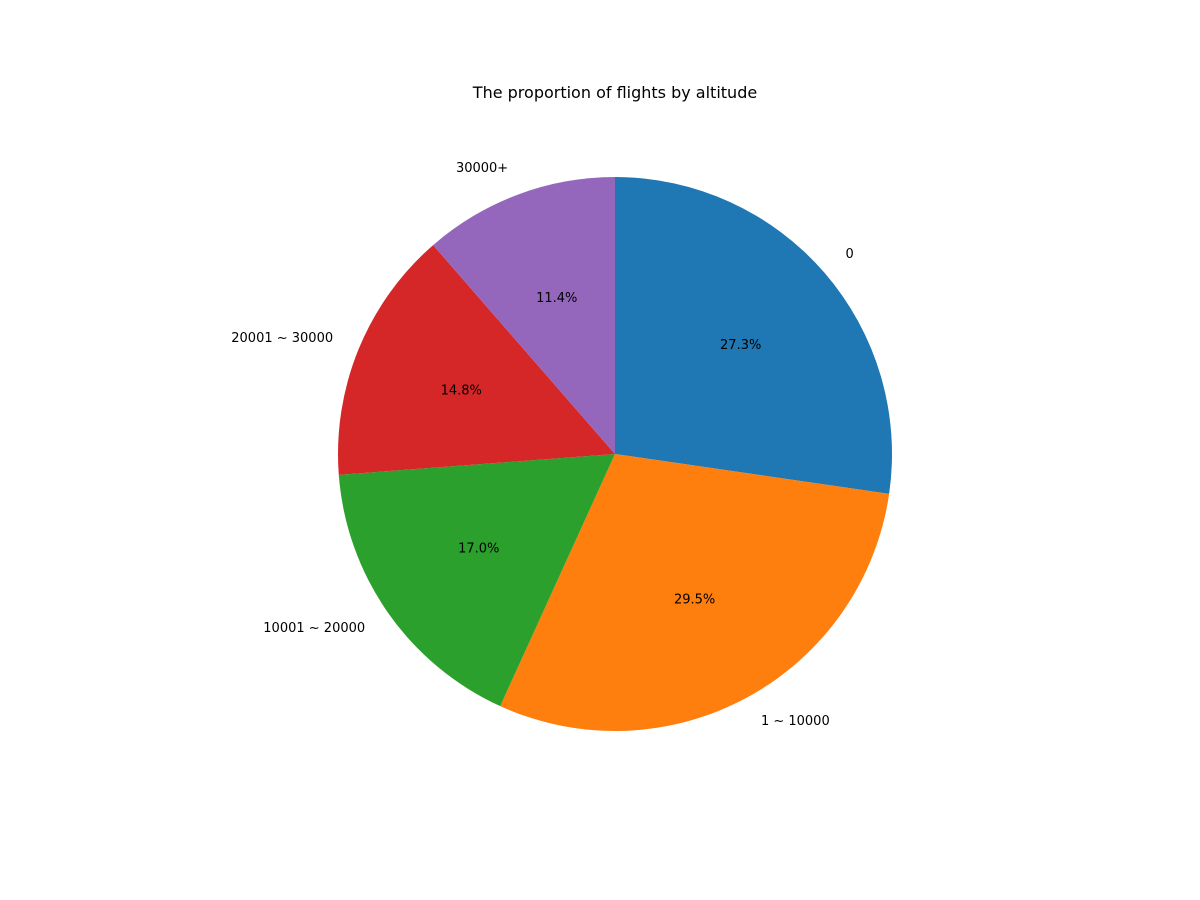 The height and width of the screenshot is (900, 1200). Describe the element at coordinates (282, 338) in the screenshot. I see `category-label-4: 20001 ~ 30000` at that location.